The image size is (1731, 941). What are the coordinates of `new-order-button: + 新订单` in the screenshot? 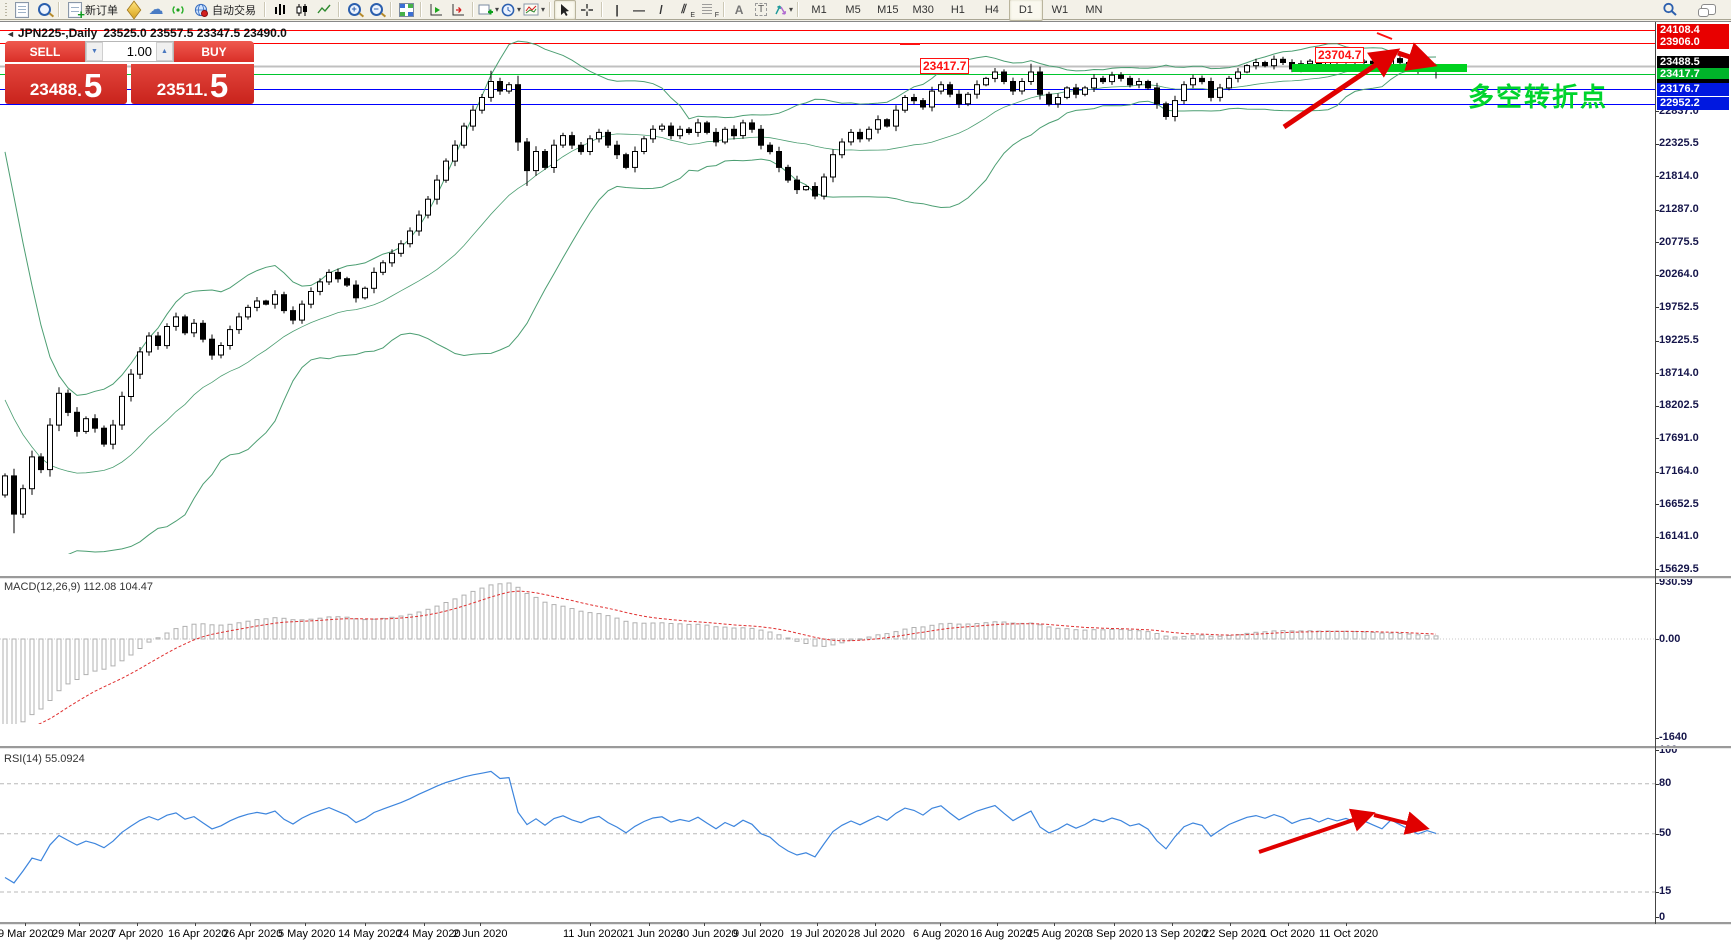 It's located at (93, 10).